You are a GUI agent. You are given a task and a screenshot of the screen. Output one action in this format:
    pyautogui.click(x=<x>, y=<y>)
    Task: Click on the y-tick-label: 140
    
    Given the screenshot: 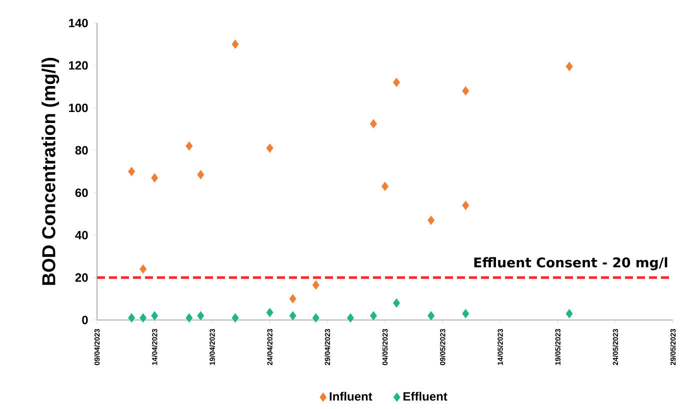 What is the action you would take?
    pyautogui.click(x=78, y=23)
    